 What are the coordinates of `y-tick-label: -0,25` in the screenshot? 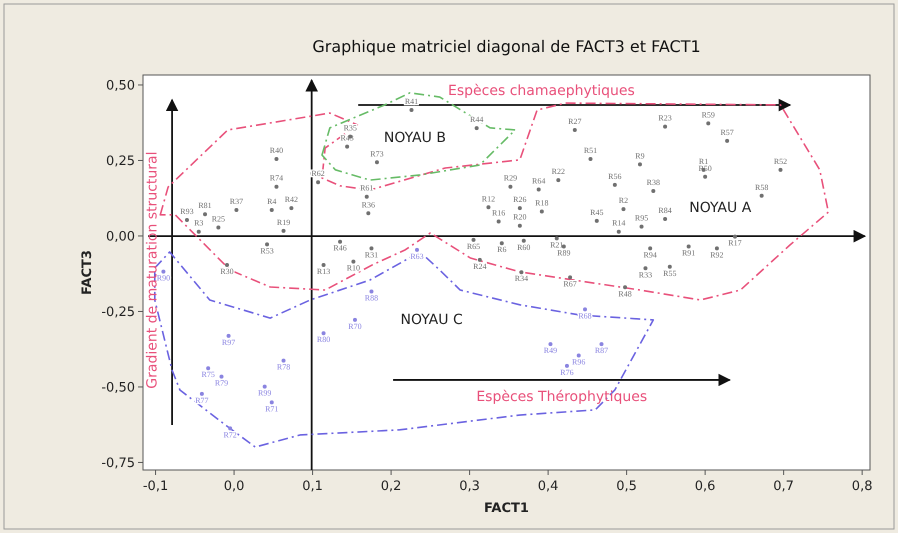 It's located at (118, 312).